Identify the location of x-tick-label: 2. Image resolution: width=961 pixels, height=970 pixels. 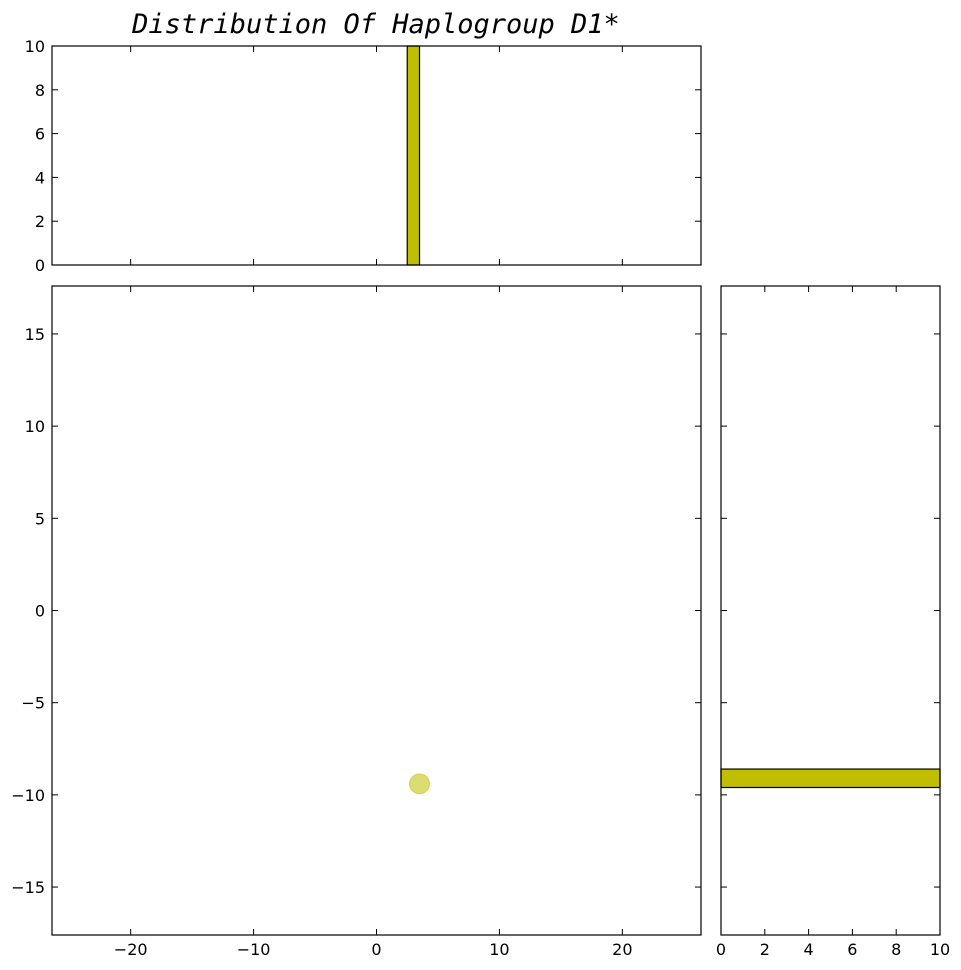
(765, 949).